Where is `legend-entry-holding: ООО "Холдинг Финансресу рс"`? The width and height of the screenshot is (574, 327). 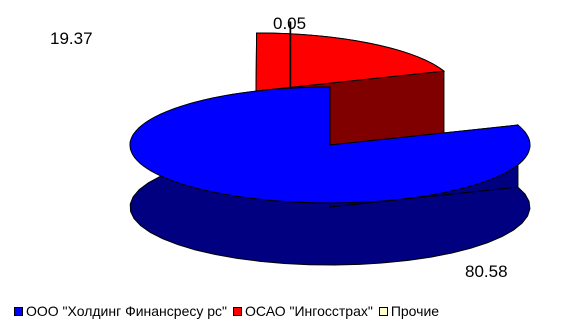 legend-entry-holding: ООО "Холдинг Финансресу рс" is located at coordinates (120, 311).